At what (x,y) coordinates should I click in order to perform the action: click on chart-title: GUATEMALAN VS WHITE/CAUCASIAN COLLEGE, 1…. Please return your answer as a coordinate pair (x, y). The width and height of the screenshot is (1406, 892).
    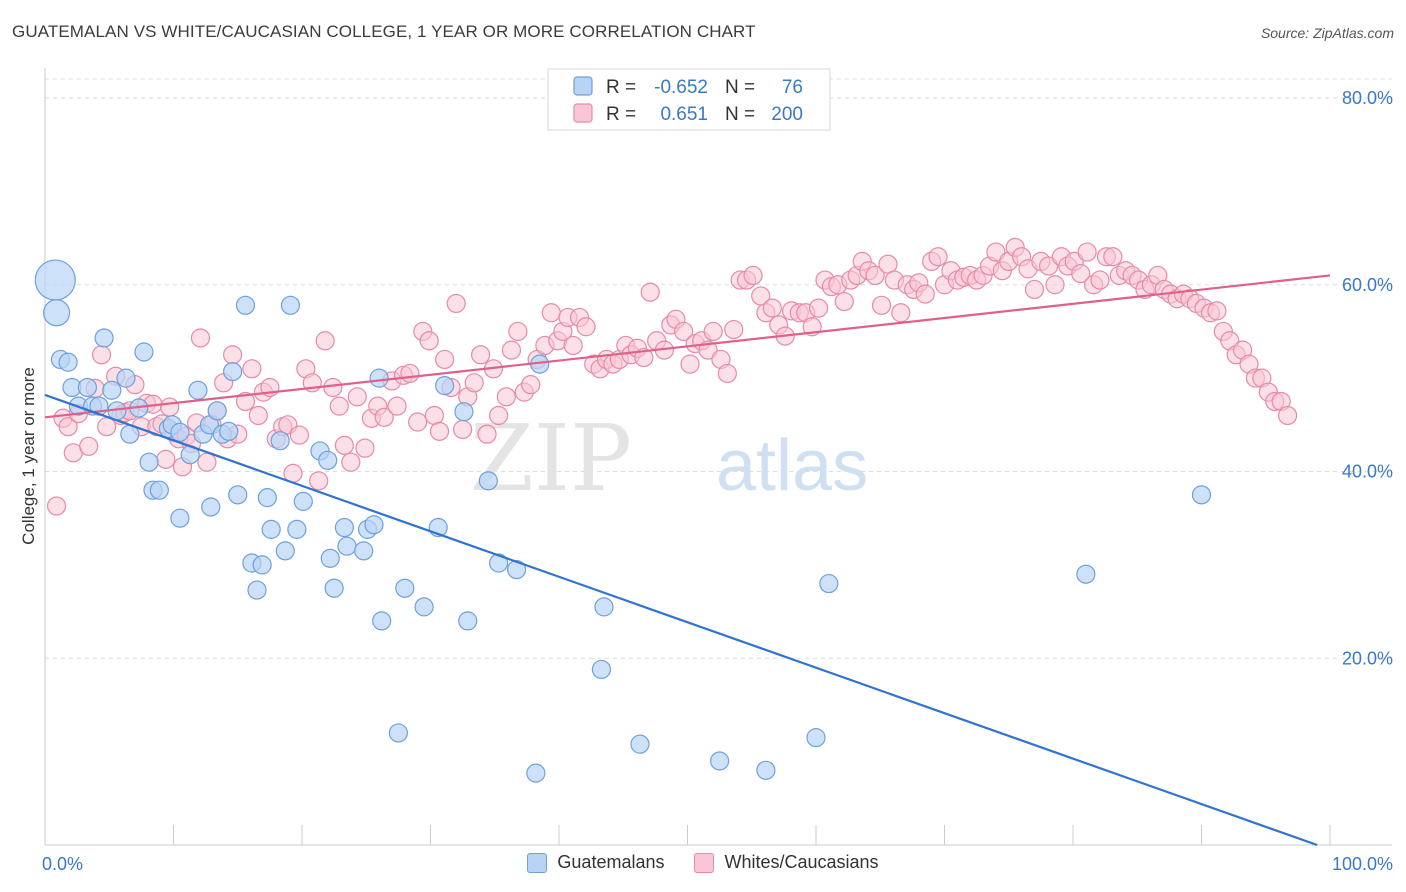
    Looking at the image, I should click on (384, 31).